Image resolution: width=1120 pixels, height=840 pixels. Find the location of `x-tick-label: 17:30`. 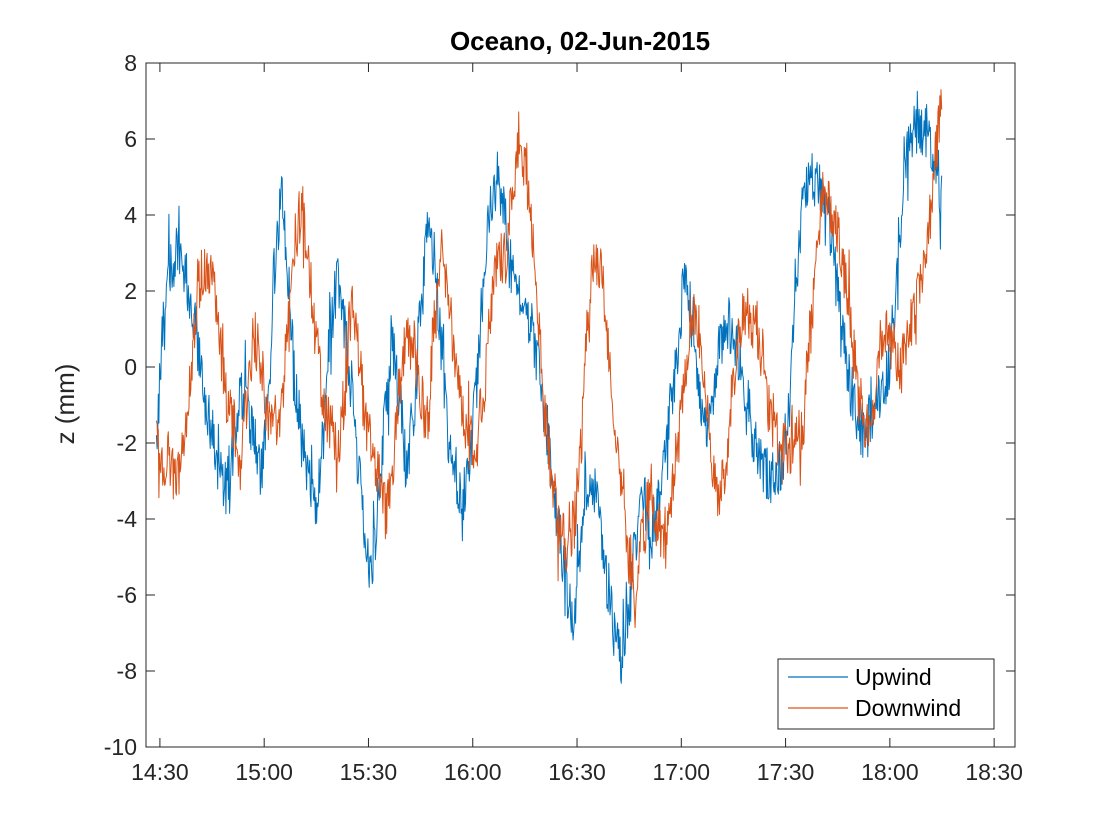

x-tick-label: 17:30 is located at coordinates (786, 772).